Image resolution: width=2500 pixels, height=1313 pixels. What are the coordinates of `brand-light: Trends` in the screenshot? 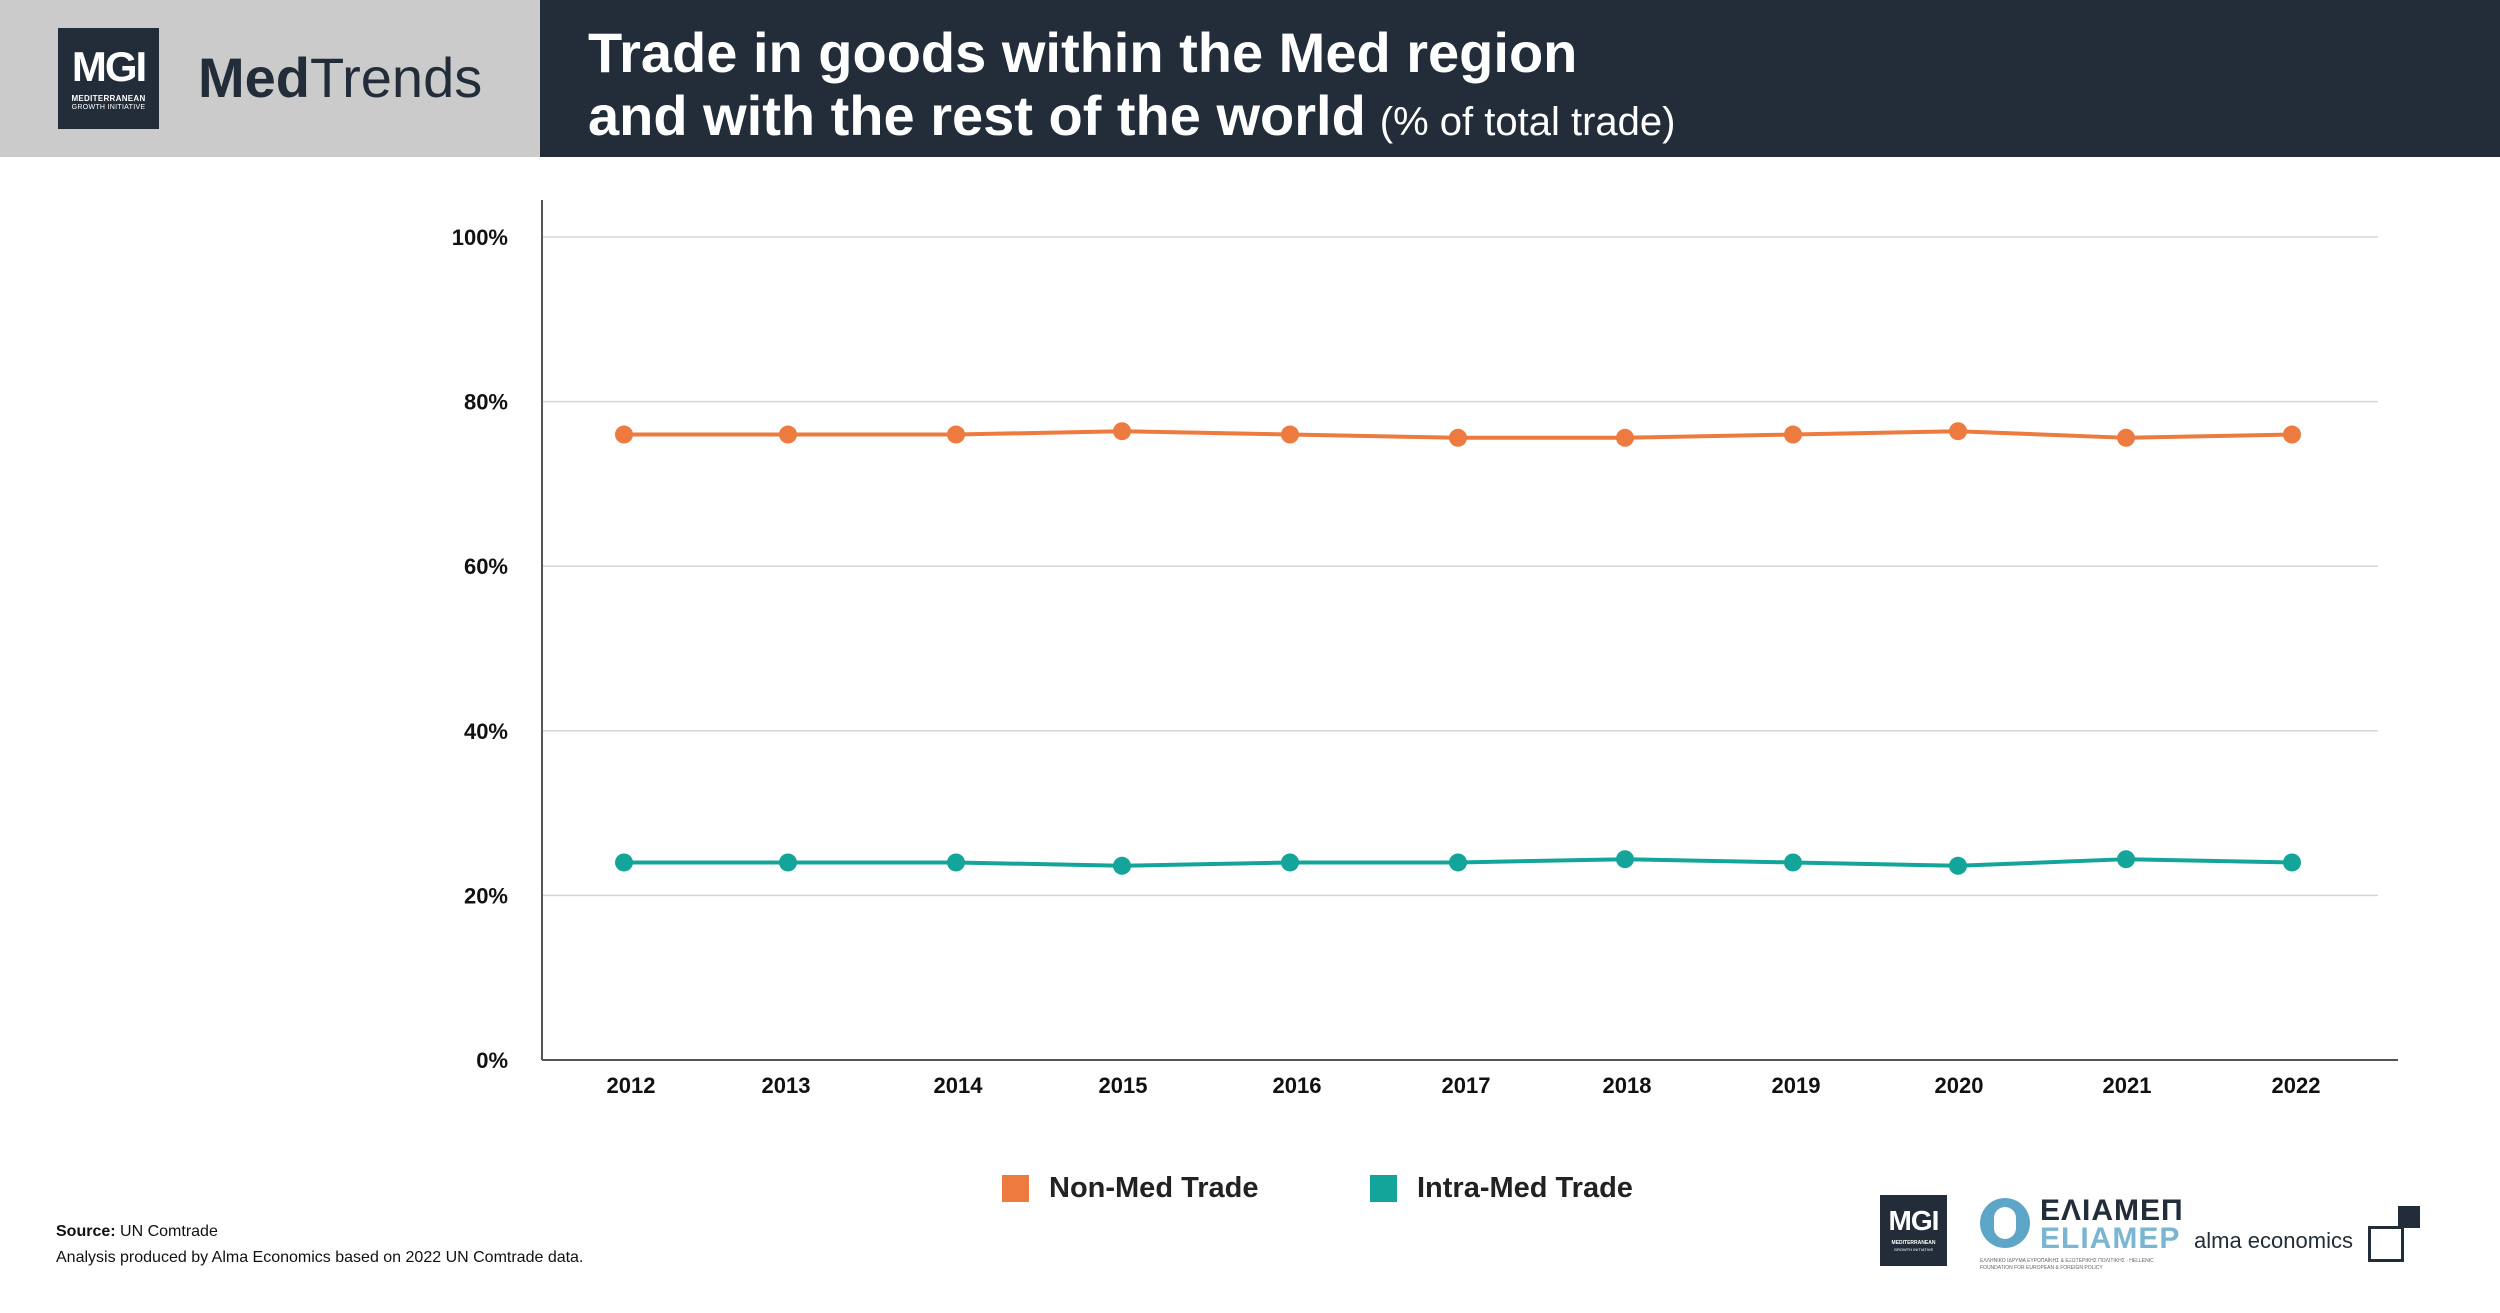 It's located at (396, 77).